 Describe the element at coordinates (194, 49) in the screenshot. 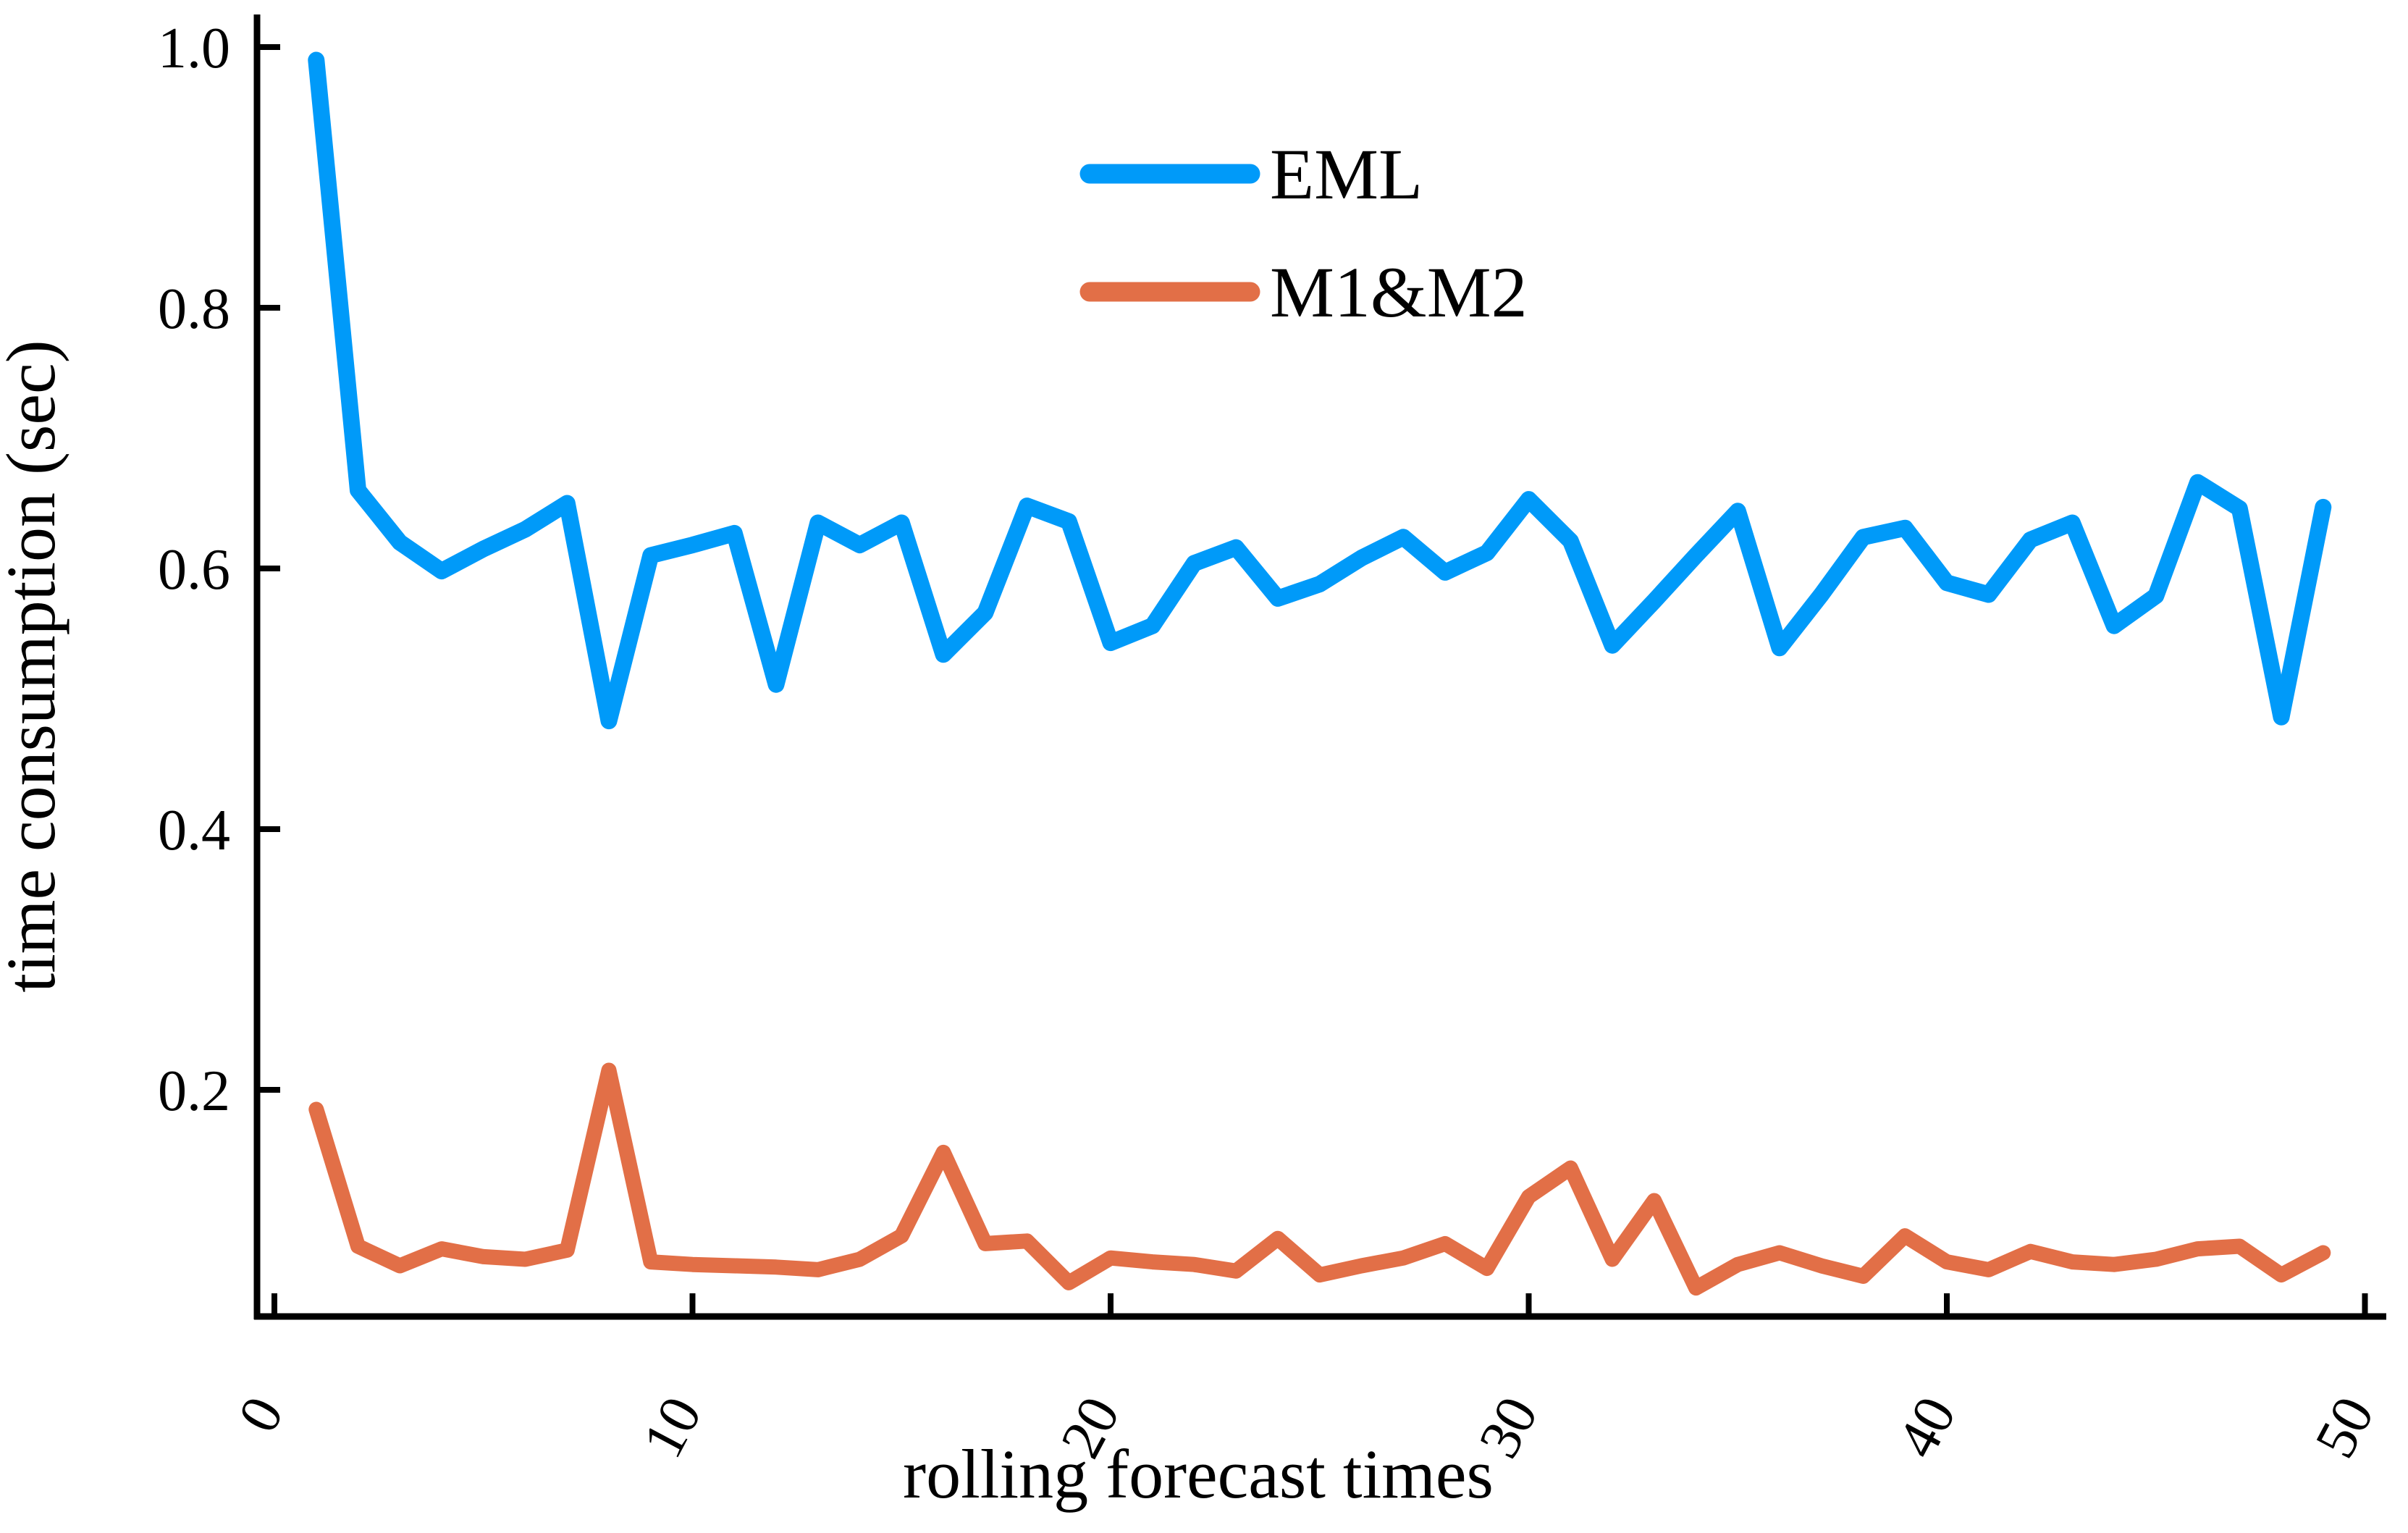

I see `y-tick-label: 1.0` at that location.